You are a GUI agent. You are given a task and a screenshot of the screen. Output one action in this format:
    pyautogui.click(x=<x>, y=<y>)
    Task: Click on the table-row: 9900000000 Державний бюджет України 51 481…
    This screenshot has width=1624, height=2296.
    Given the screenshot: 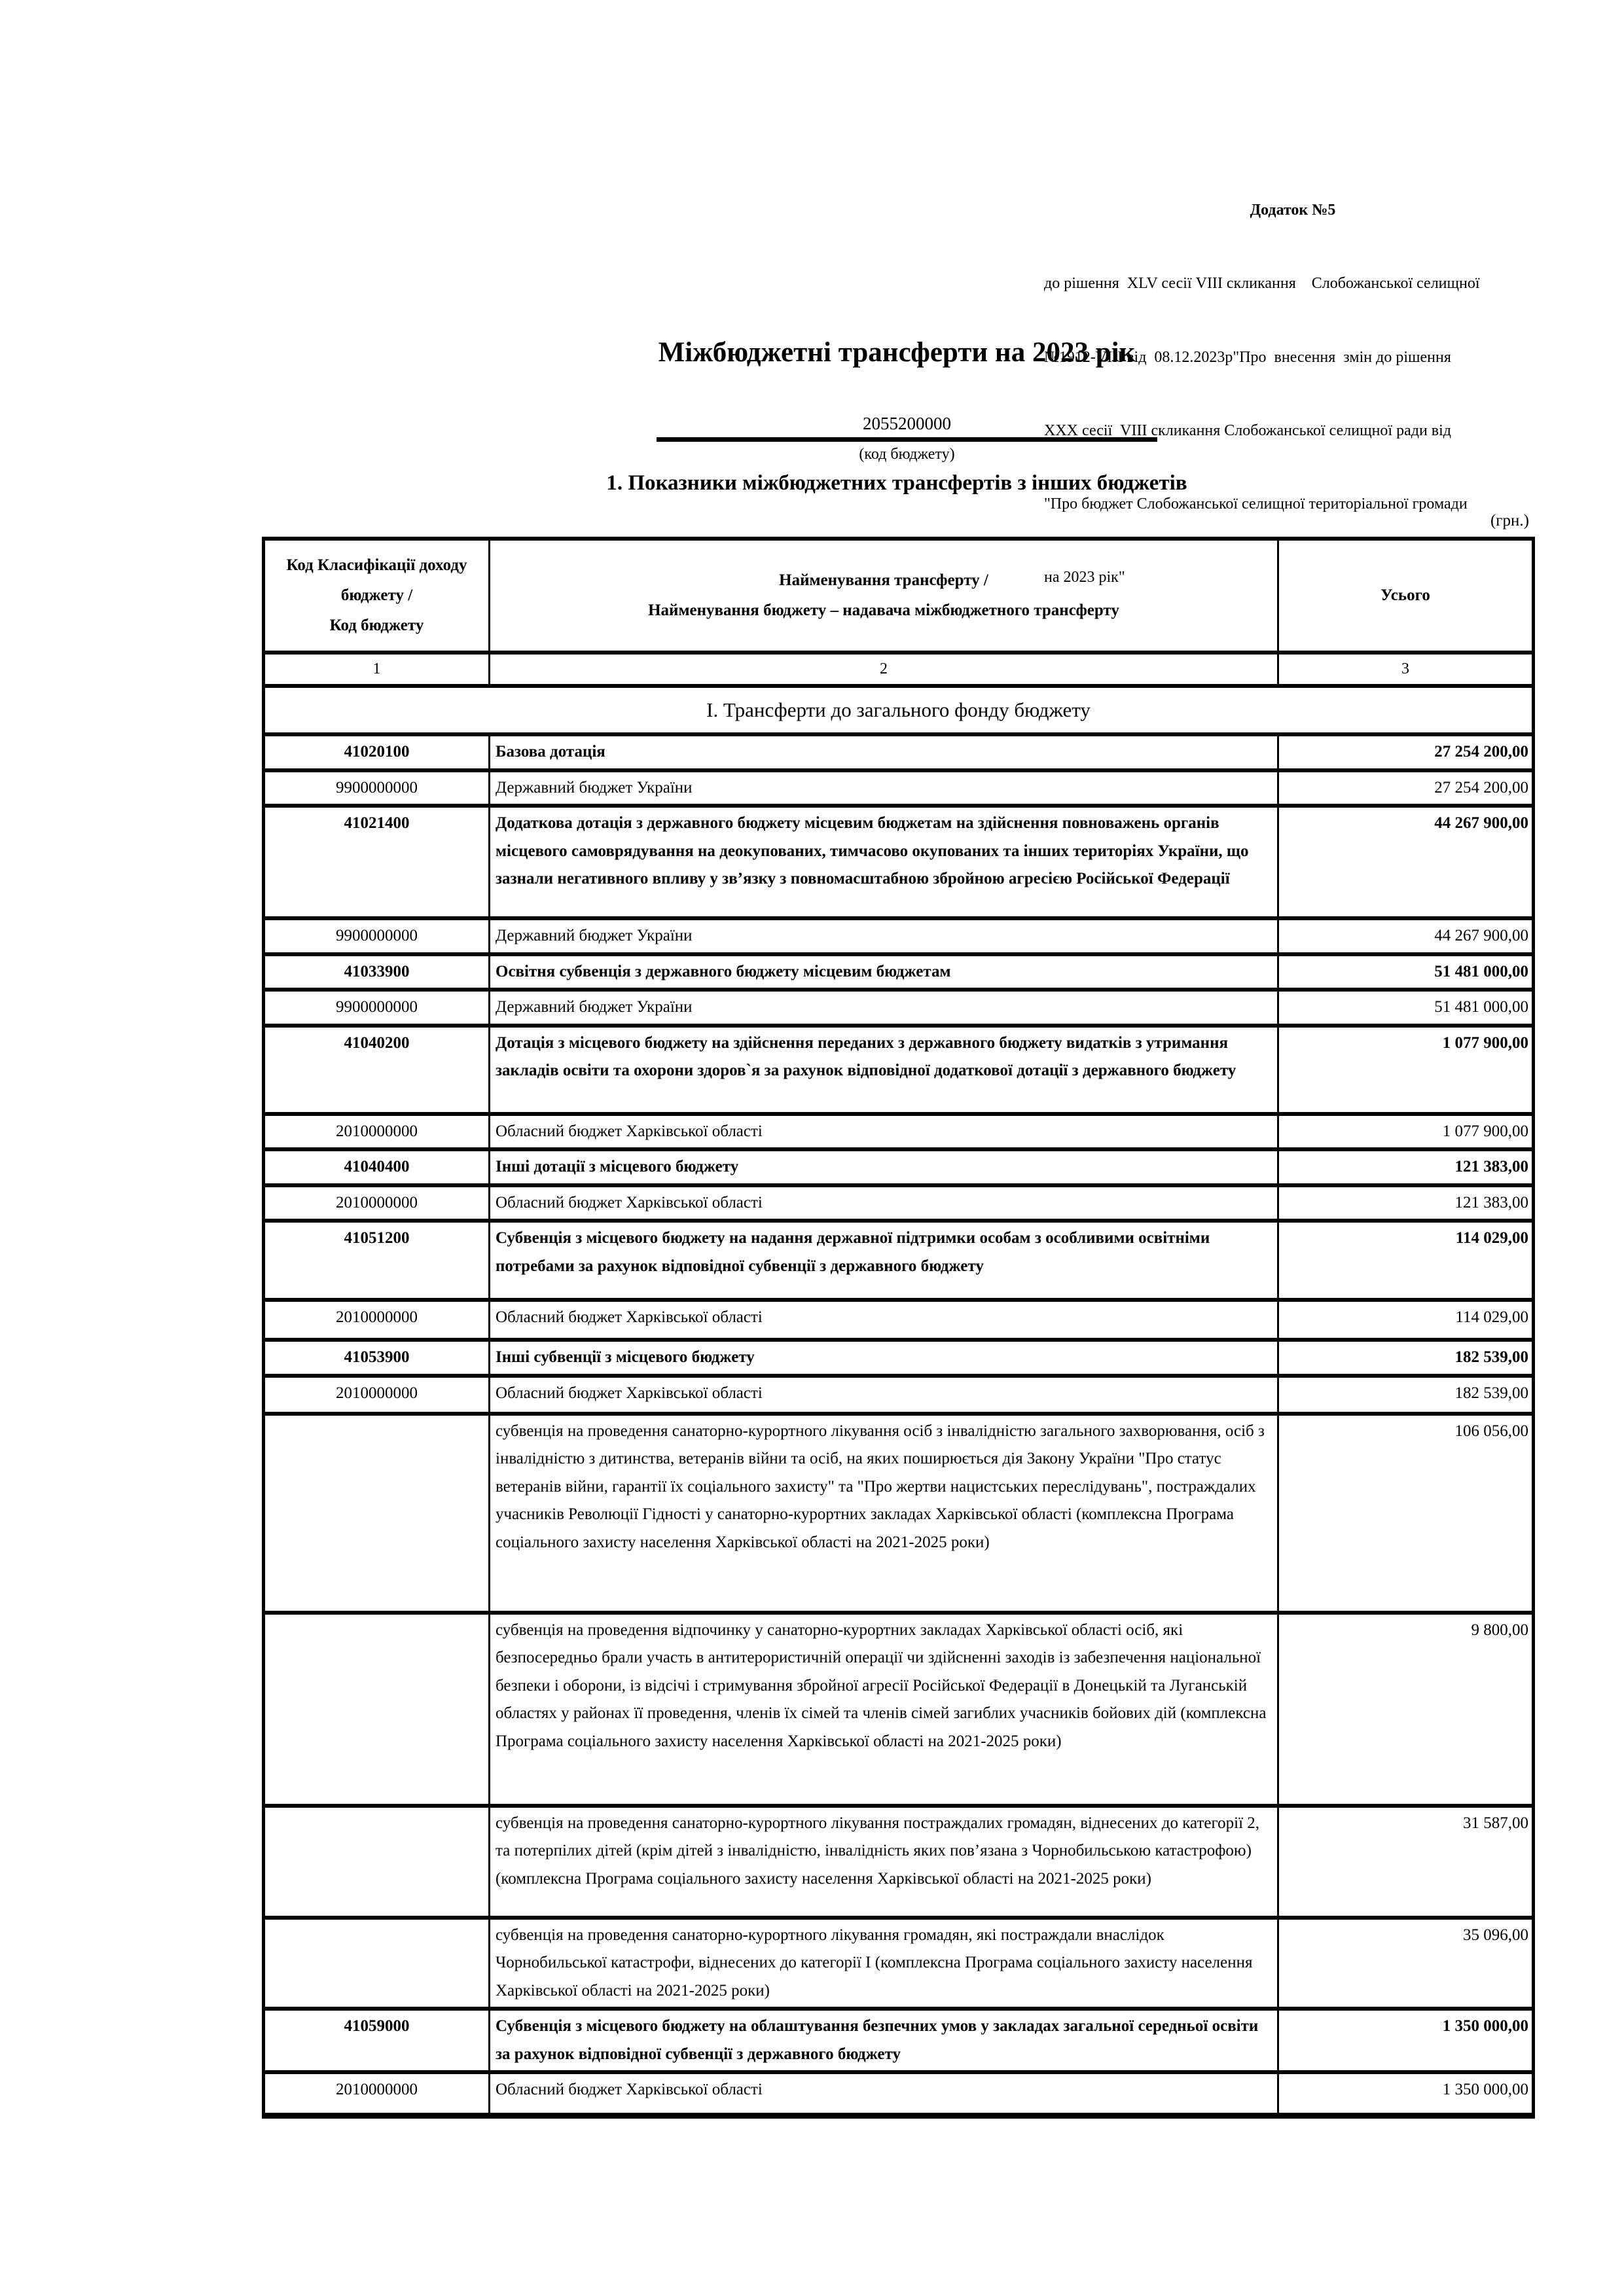 What is the action you would take?
    pyautogui.click(x=898, y=1008)
    